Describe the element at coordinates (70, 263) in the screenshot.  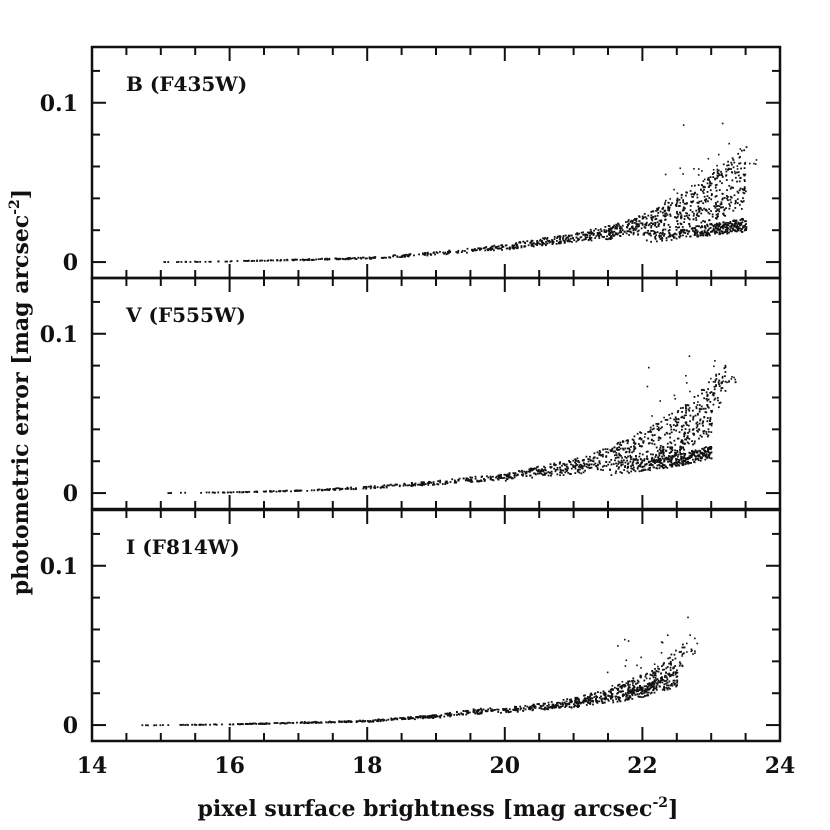
I see `y-tick-label: 0` at that location.